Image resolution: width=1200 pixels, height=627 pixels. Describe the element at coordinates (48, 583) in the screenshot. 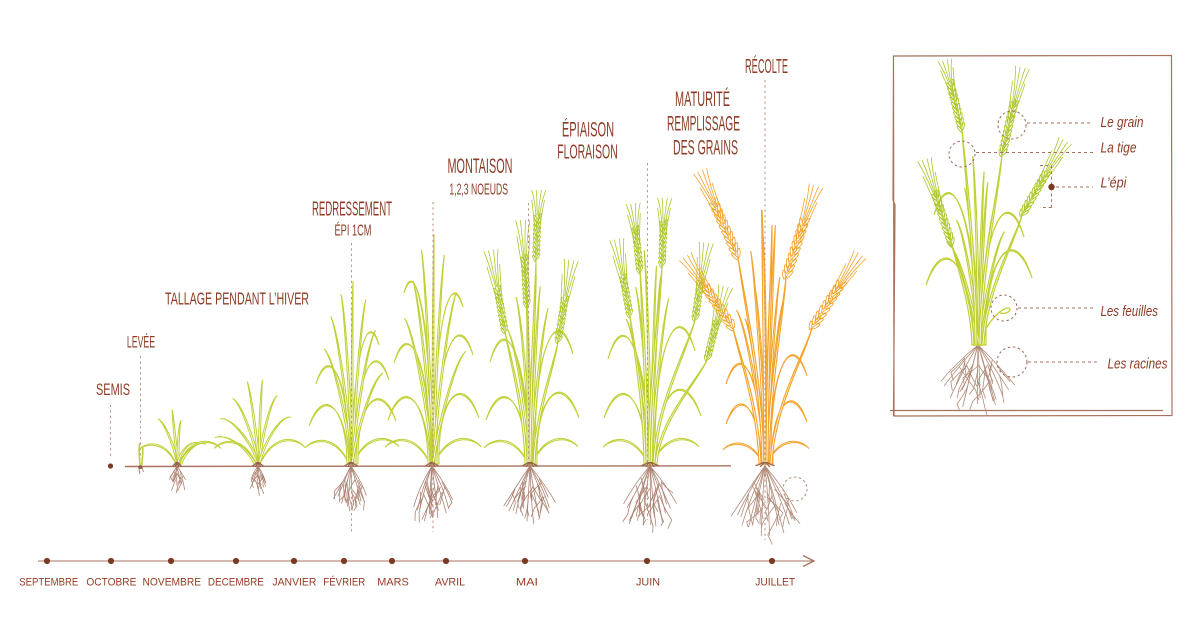

I see `svg-text: SEPTEMBRE` at that location.